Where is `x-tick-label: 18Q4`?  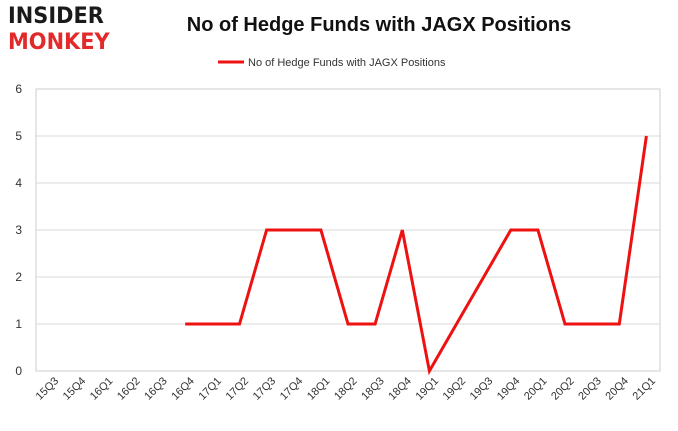 x-tick-label: 18Q4 is located at coordinates (400, 389).